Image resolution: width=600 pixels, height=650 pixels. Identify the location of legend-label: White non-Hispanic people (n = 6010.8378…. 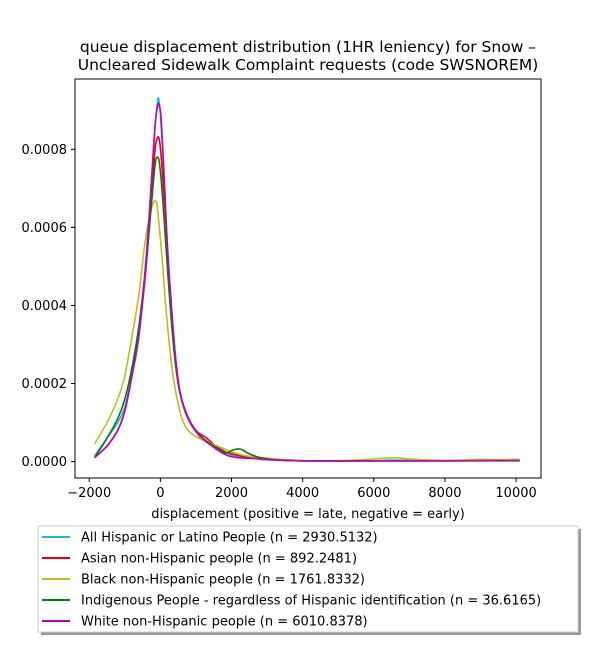
(224, 622).